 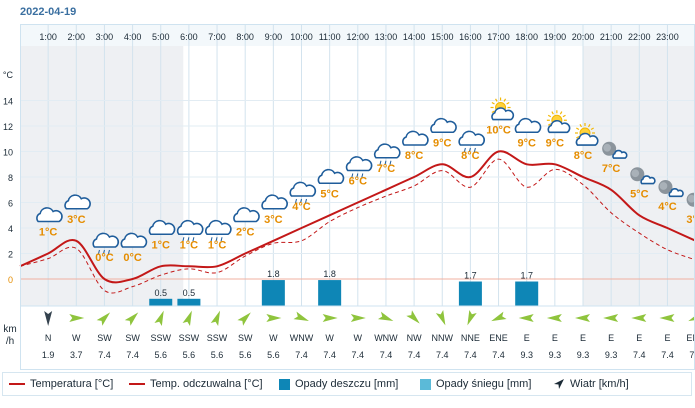 I want to click on hour-label: 3:00, so click(x=105, y=37).